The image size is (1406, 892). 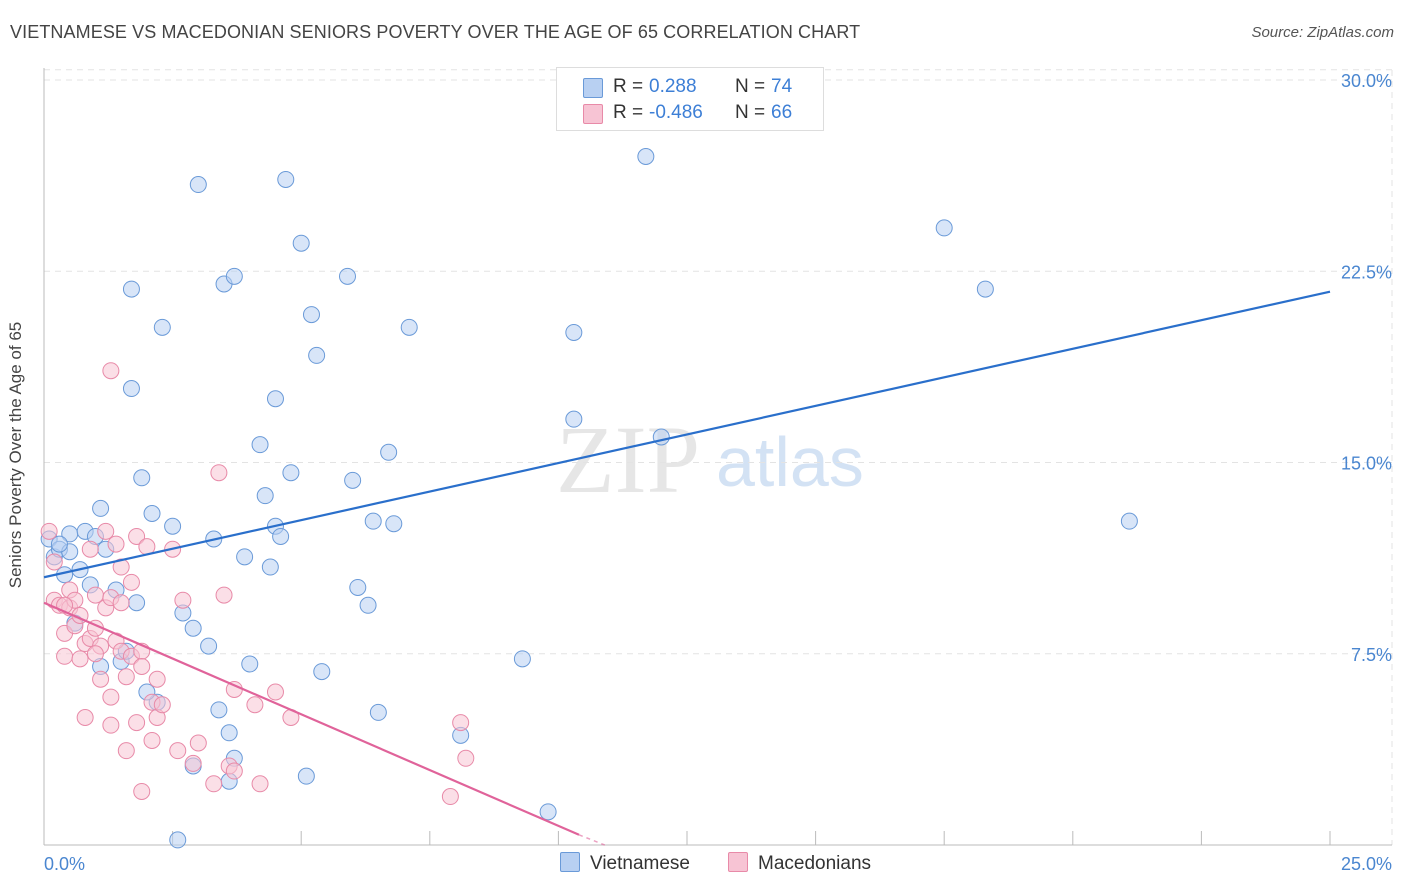 What do you see at coordinates (1366, 81) in the screenshot?
I see `y-tick-label: 30.0%` at bounding box center [1366, 81].